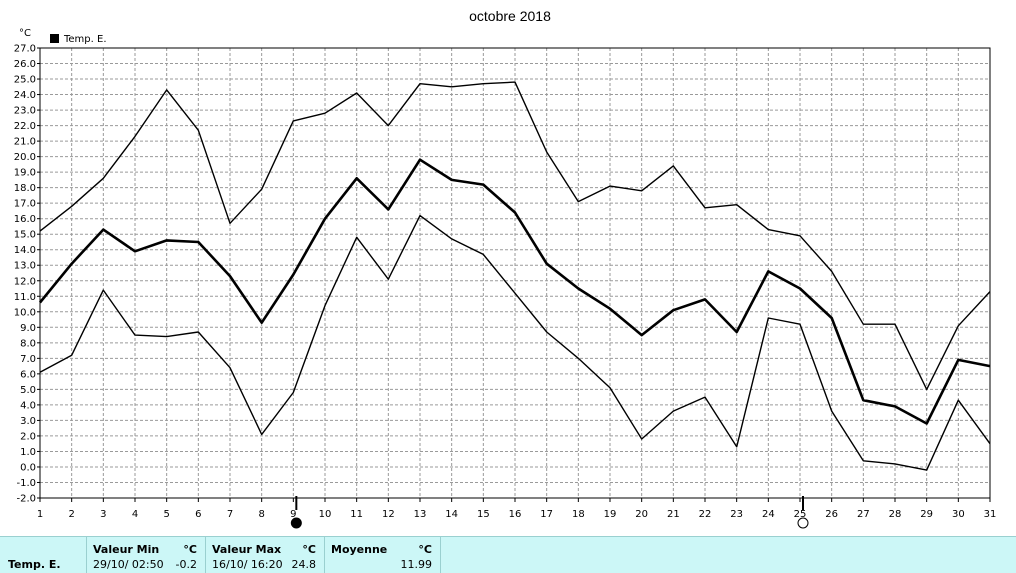  Describe the element at coordinates (768, 514) in the screenshot. I see `x-tick-label: 24` at that location.